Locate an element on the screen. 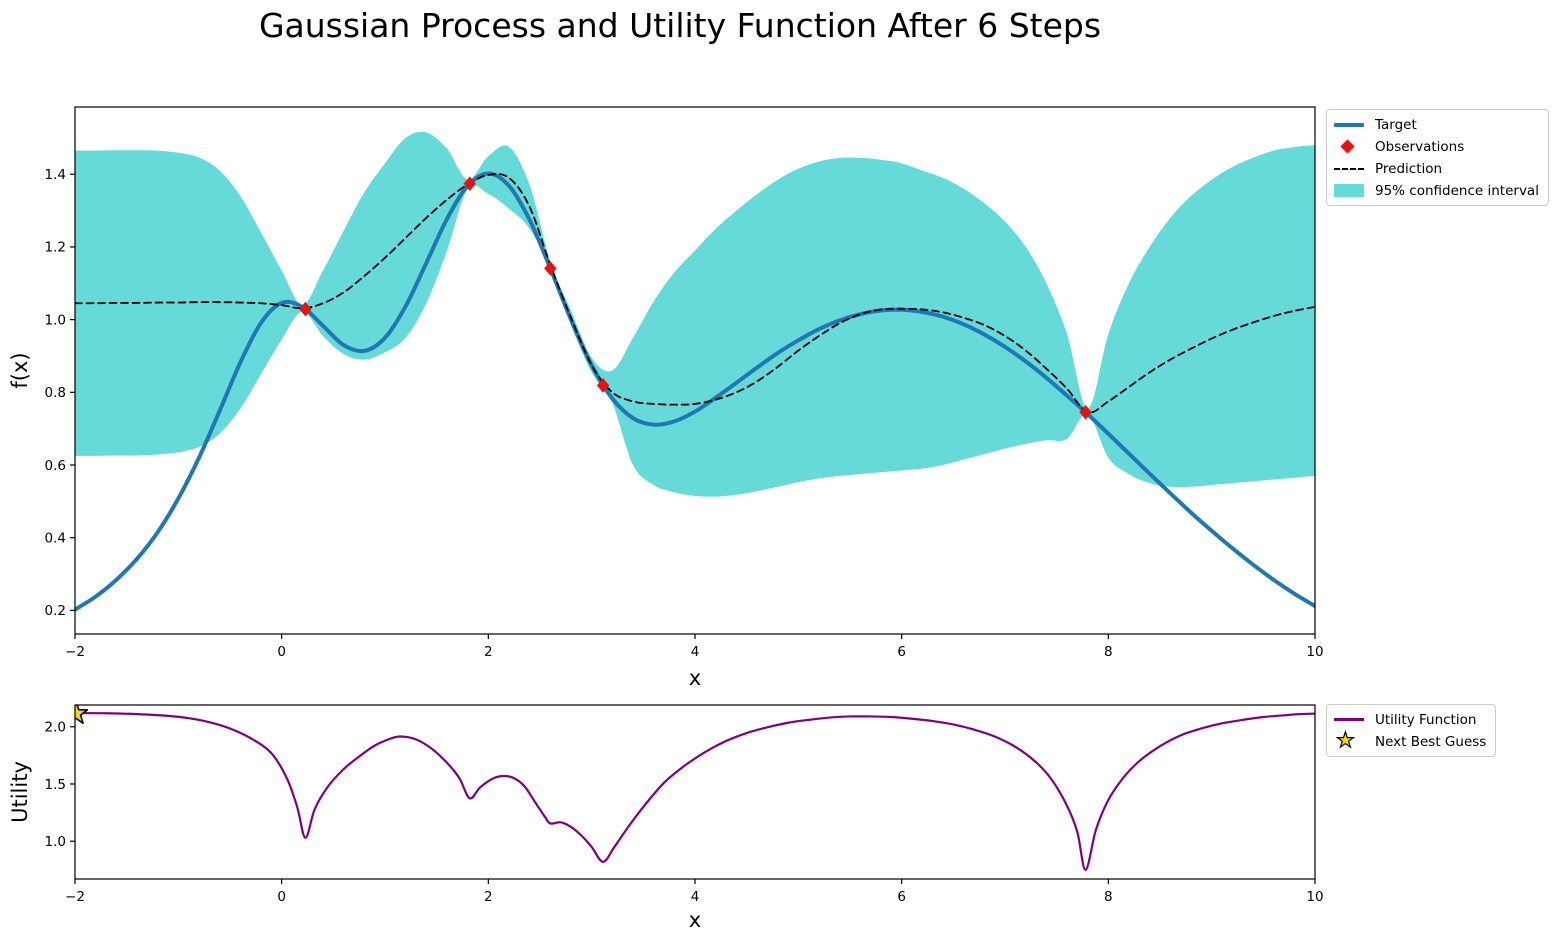  gaussian-process-x-axis-label: x is located at coordinates (695, 678).